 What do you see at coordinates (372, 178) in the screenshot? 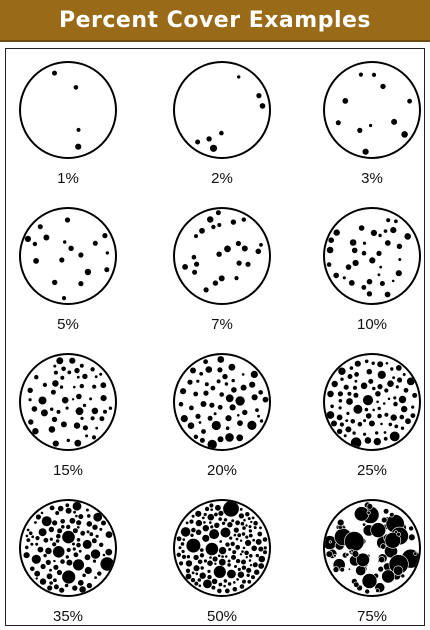
I see `cover-label: 3%` at bounding box center [372, 178].